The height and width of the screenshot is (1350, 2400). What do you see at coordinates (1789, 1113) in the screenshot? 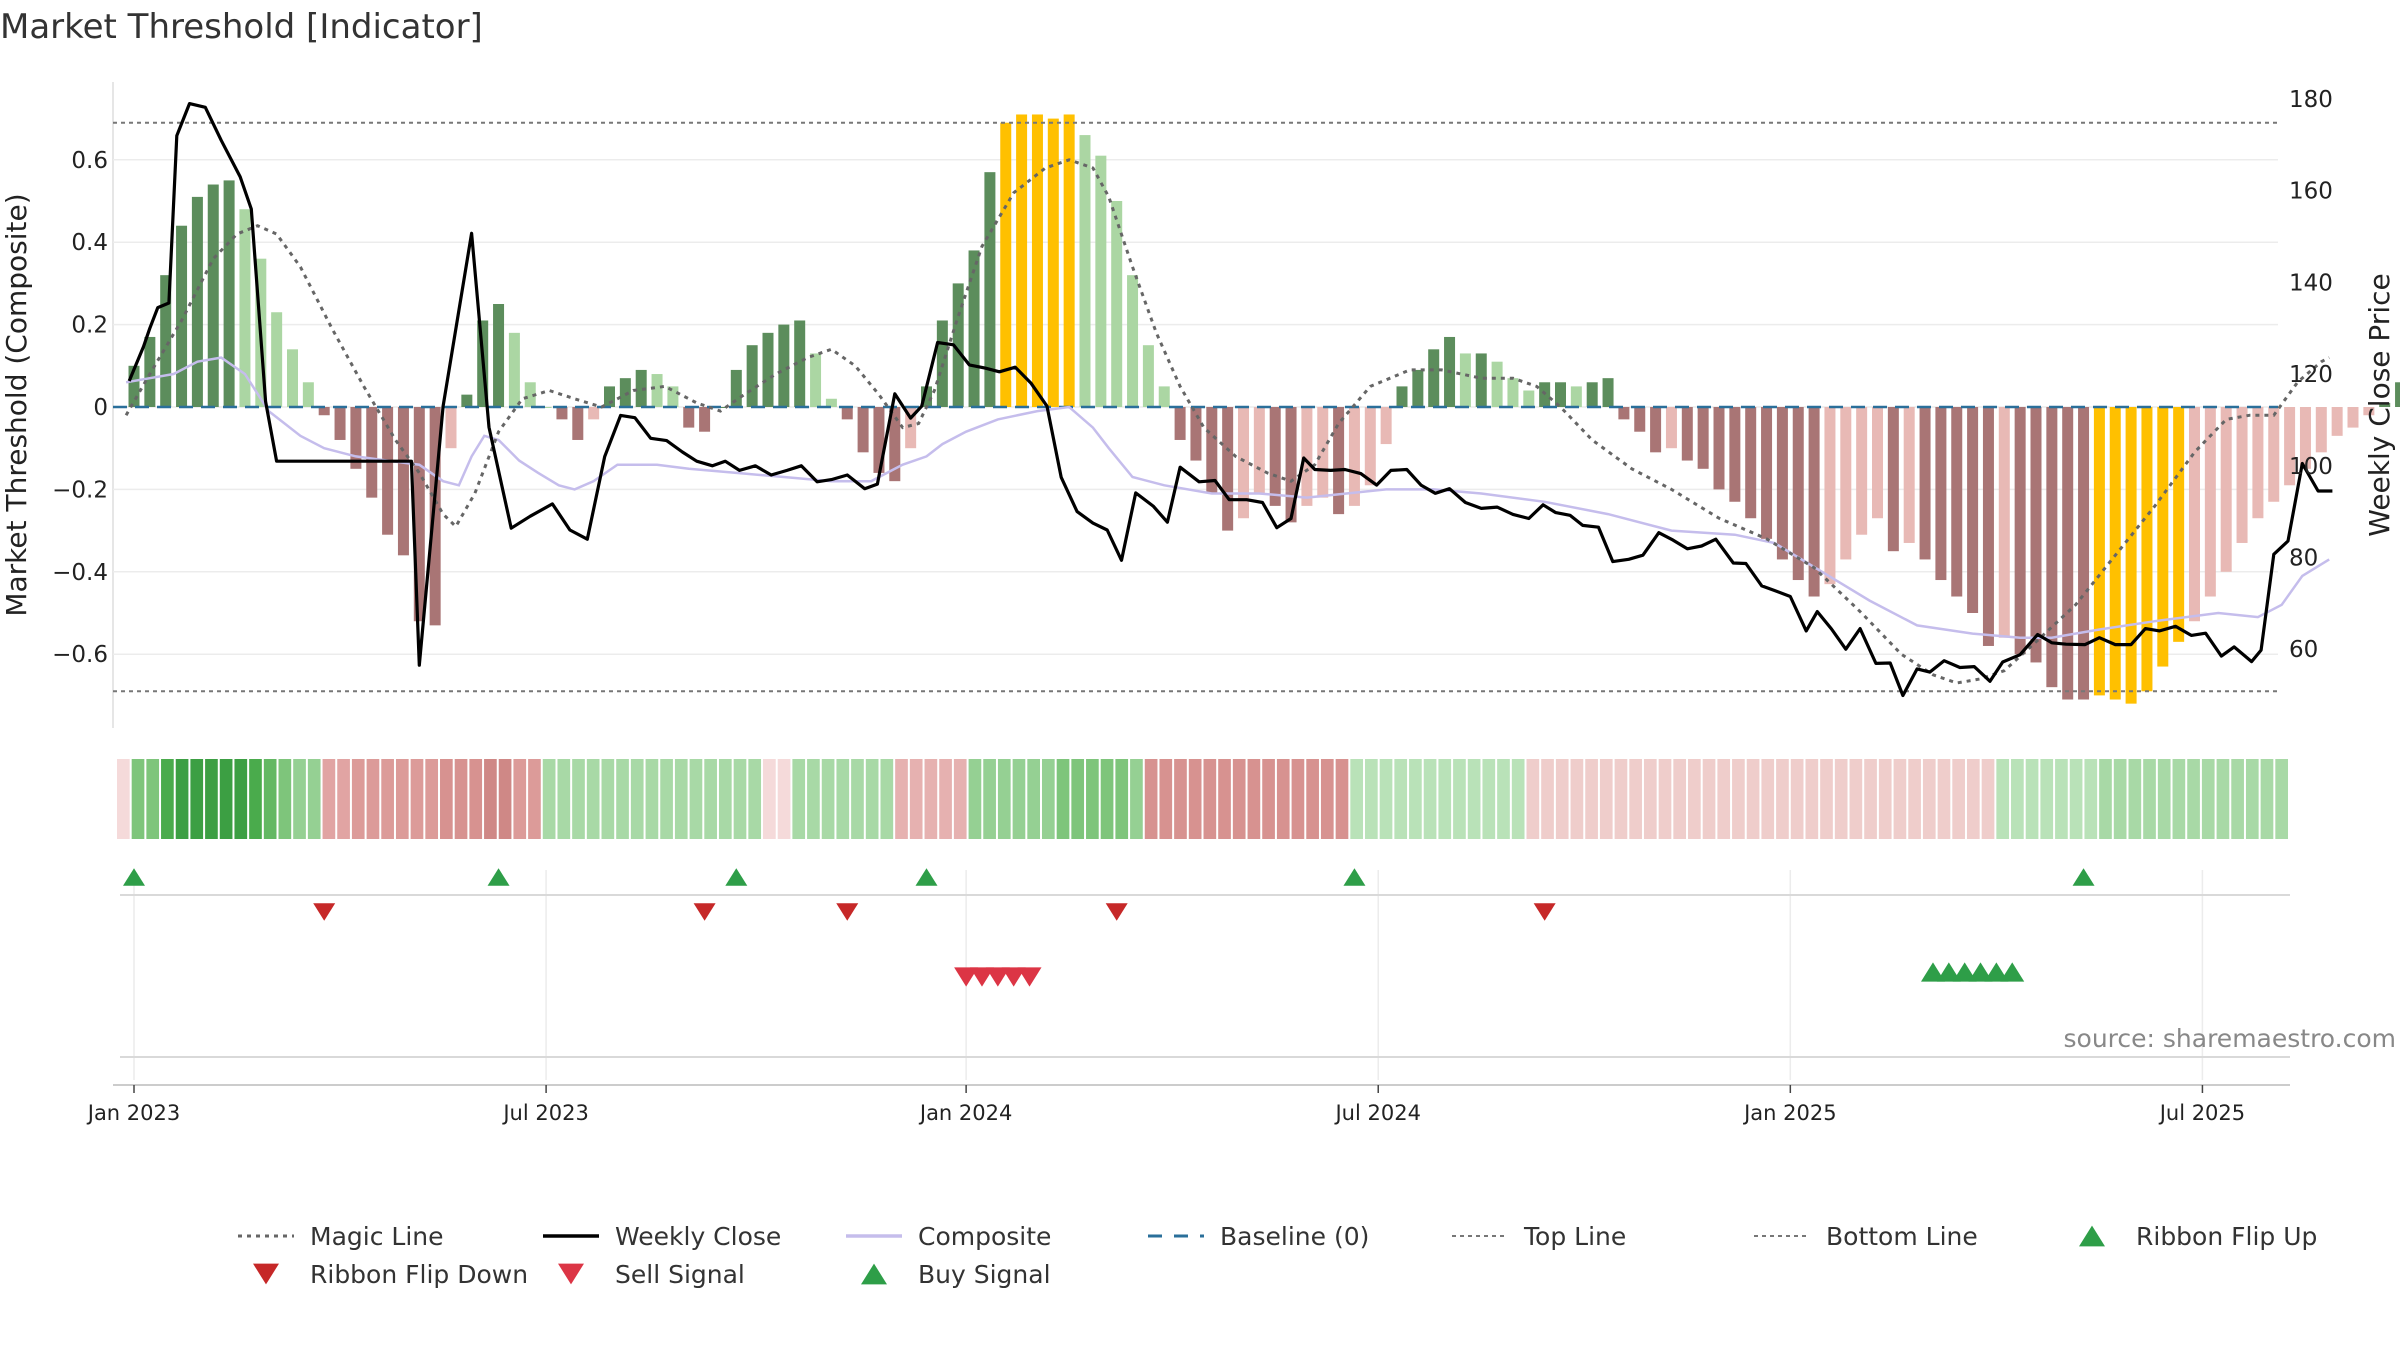
I see `x-tick-label: Jan 2025` at bounding box center [1789, 1113].